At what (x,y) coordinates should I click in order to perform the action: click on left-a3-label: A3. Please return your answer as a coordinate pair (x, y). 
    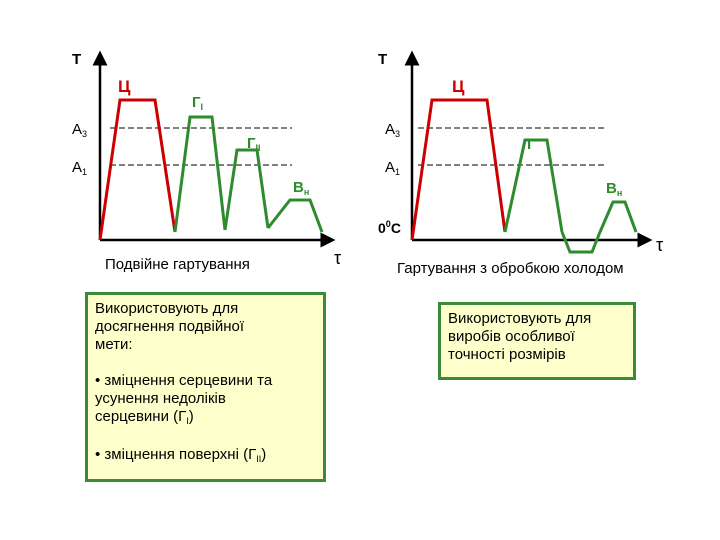
    Looking at the image, I should click on (80, 130).